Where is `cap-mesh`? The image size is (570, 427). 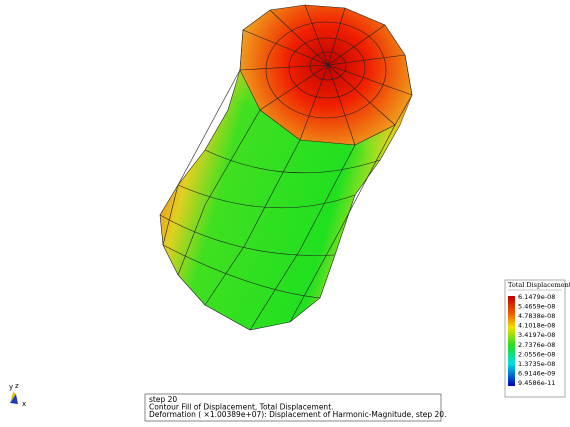 cap-mesh is located at coordinates (326, 75).